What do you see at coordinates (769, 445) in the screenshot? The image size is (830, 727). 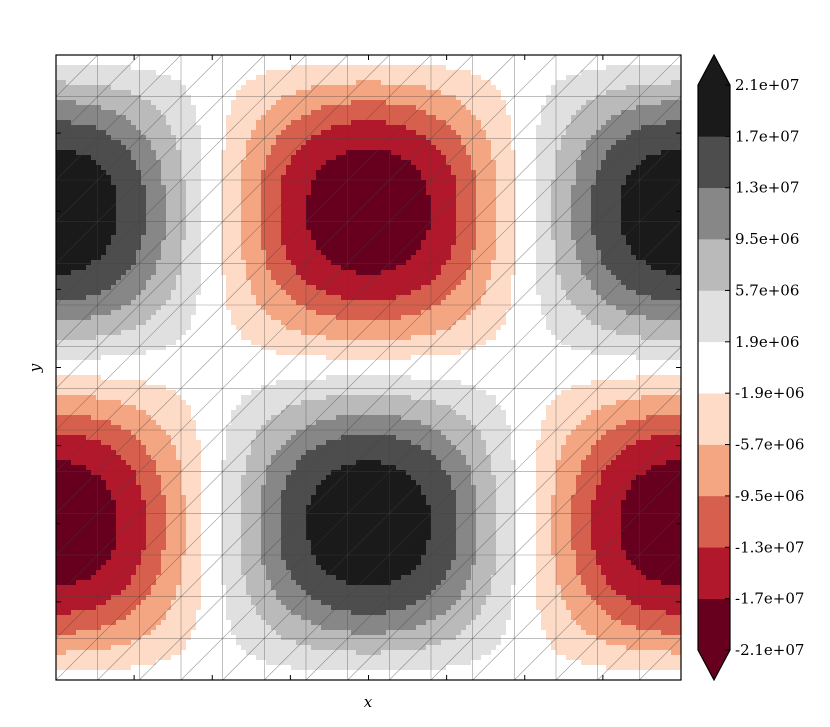 I see `colorbar-tick-label: -5.7e+06` at bounding box center [769, 445].